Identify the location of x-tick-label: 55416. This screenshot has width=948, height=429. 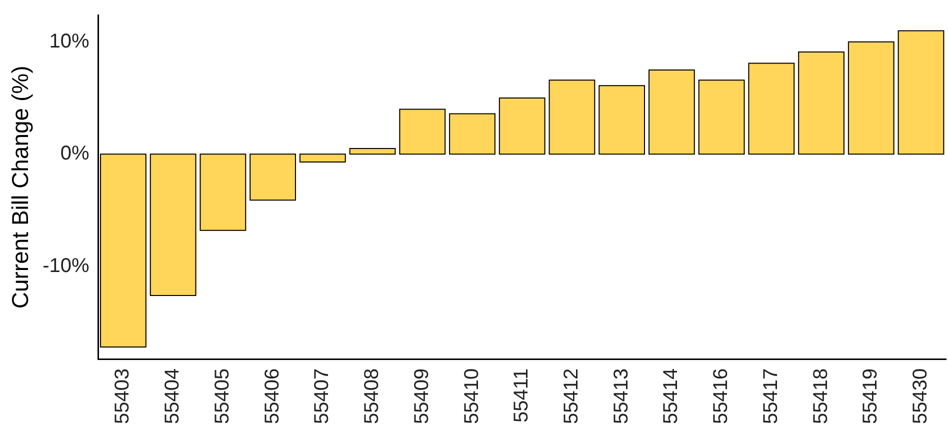
(721, 396).